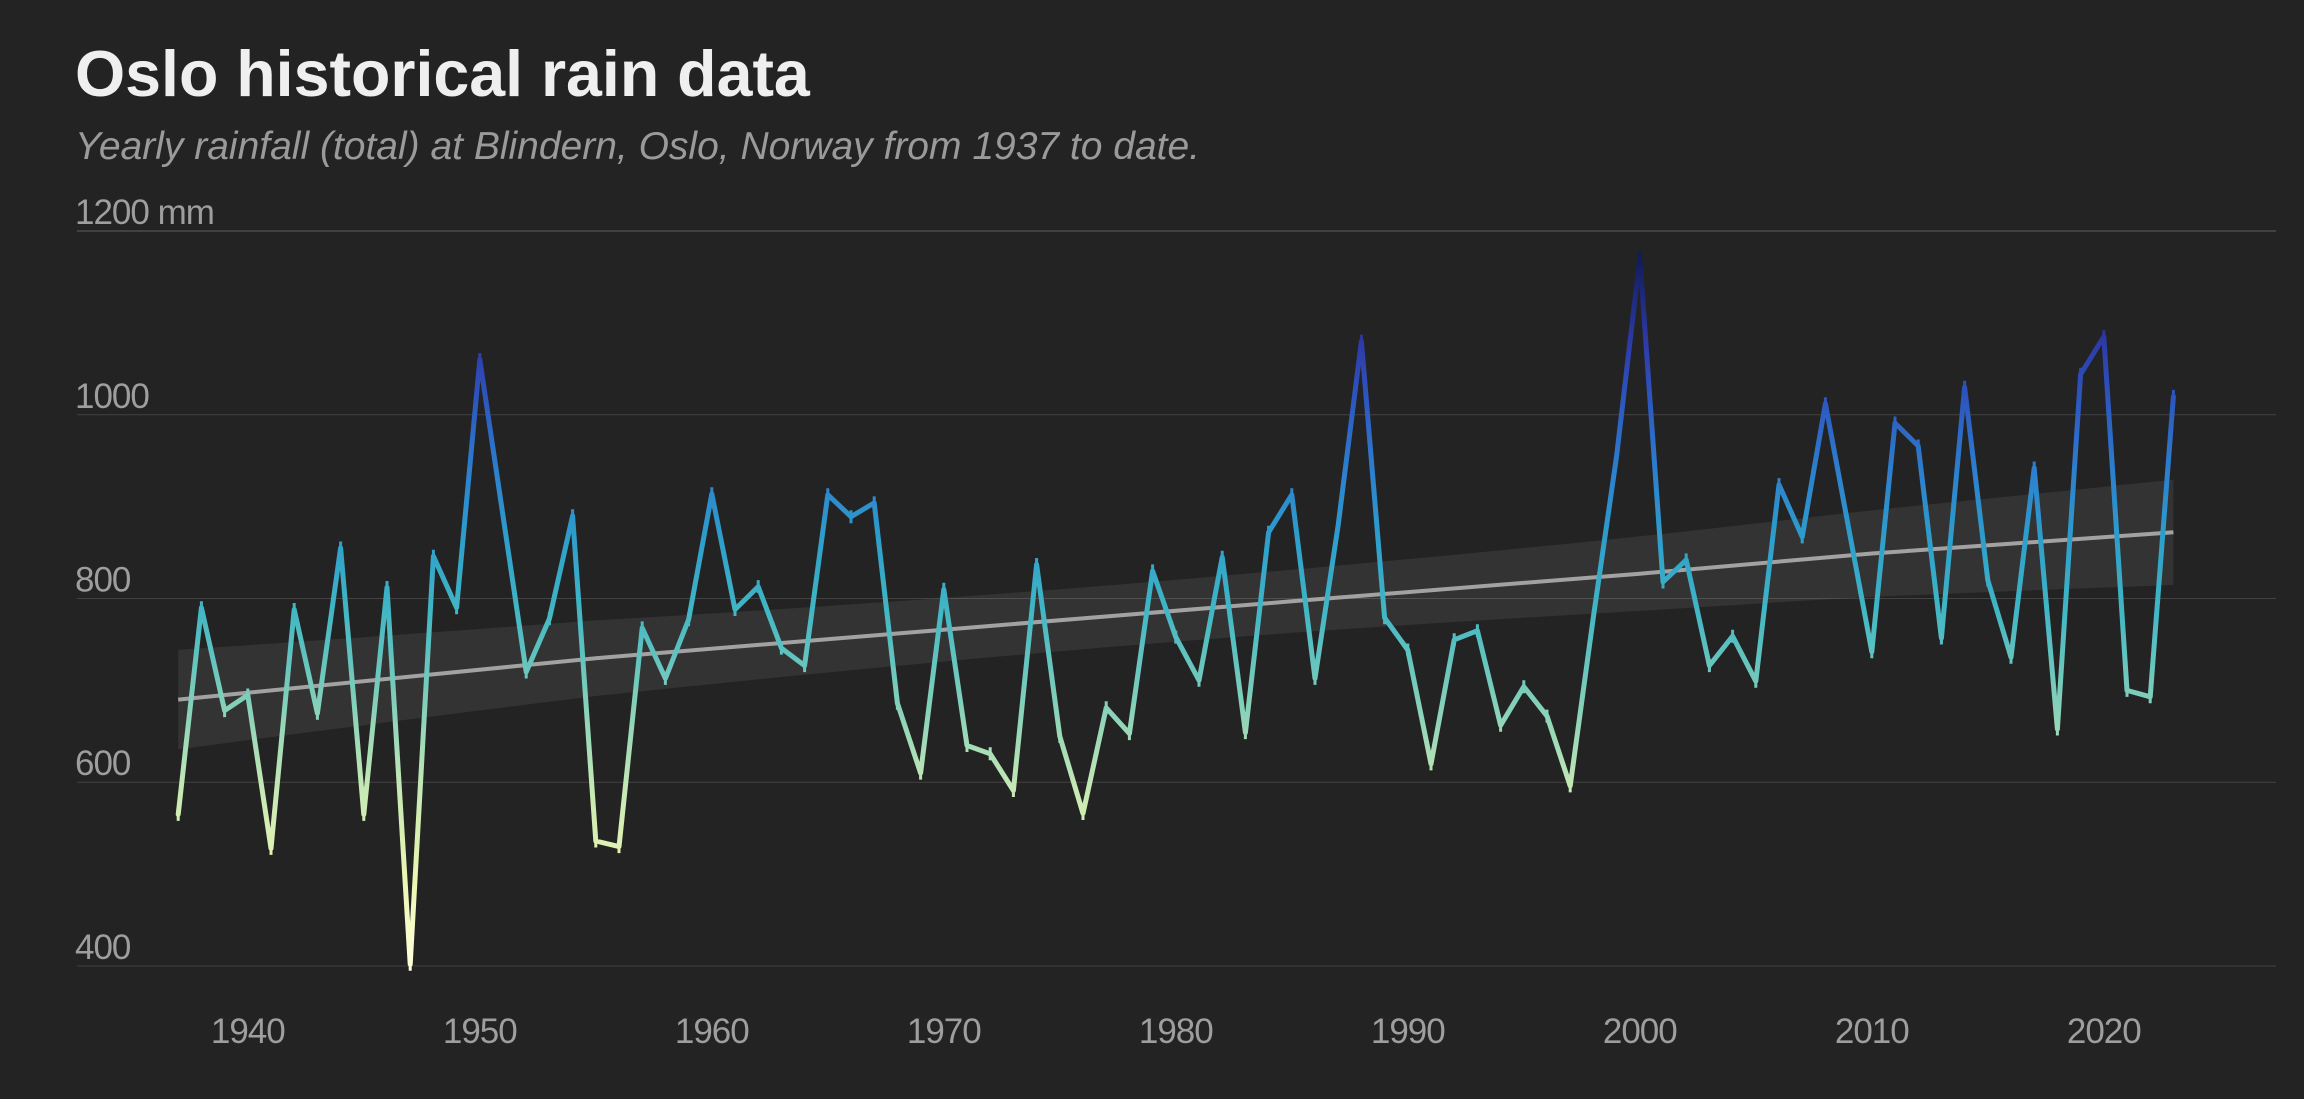  I want to click on svg-text: 1000, so click(112, 396).